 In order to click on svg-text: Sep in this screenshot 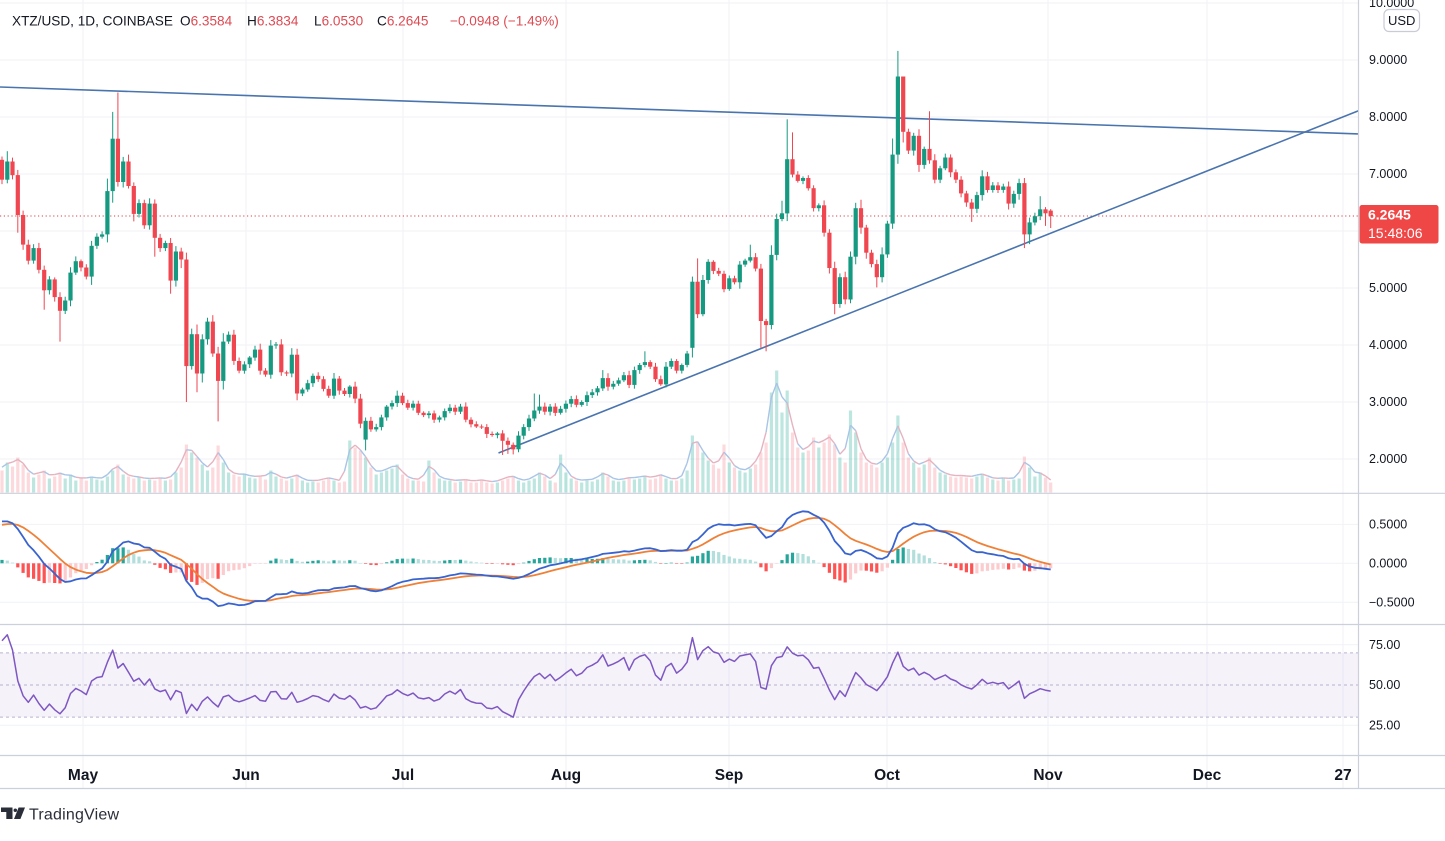, I will do `click(729, 775)`.